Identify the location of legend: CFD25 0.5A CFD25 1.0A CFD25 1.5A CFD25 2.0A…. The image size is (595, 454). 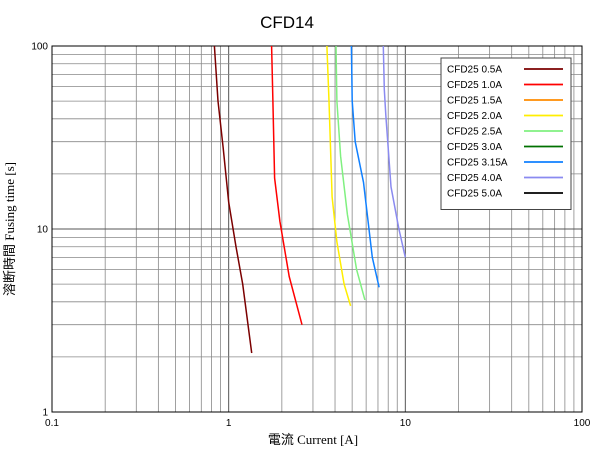
(506, 133).